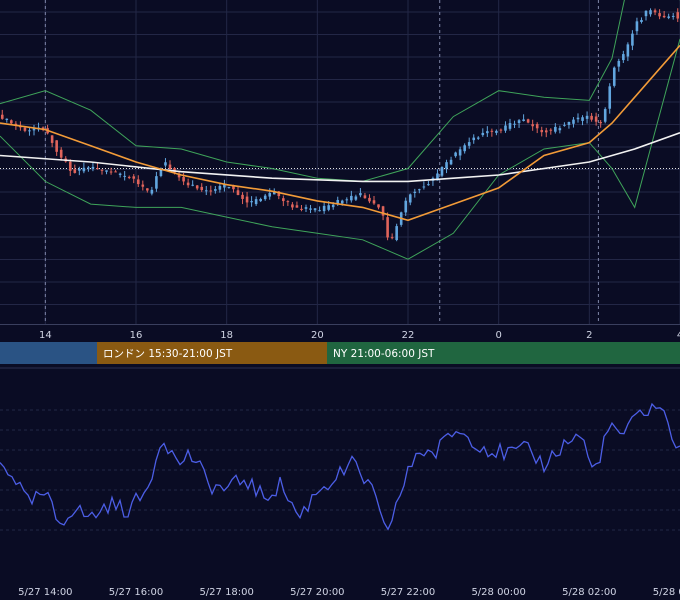  I want to click on price-x-tick-label: 22, so click(408, 335).